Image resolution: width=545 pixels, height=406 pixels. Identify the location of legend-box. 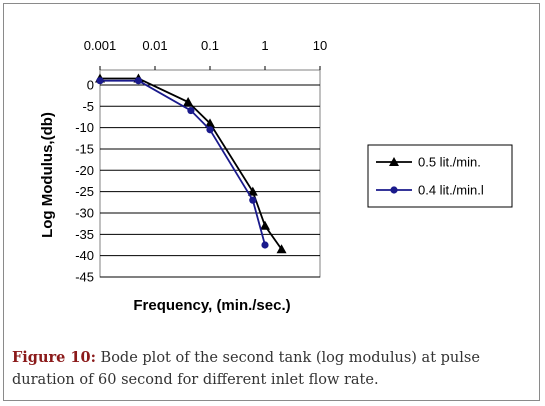
(440, 176).